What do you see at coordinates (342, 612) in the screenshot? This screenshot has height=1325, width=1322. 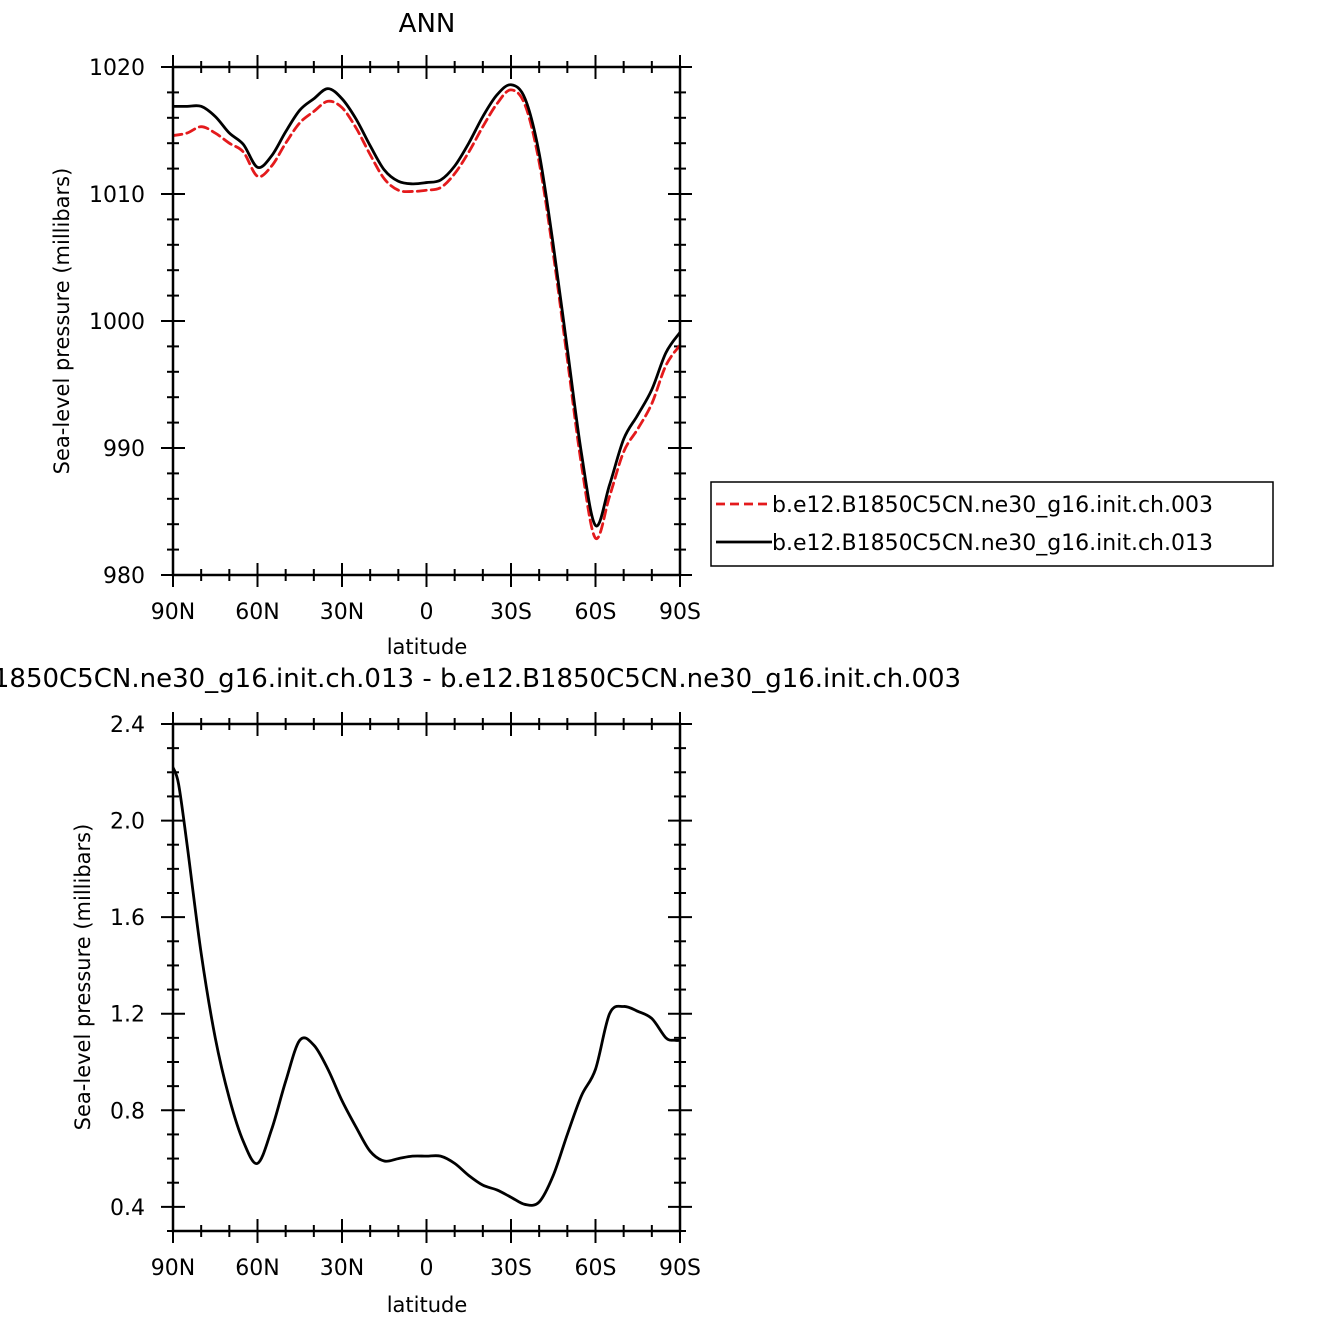 I see `top-x-tick-label: 30N` at bounding box center [342, 612].